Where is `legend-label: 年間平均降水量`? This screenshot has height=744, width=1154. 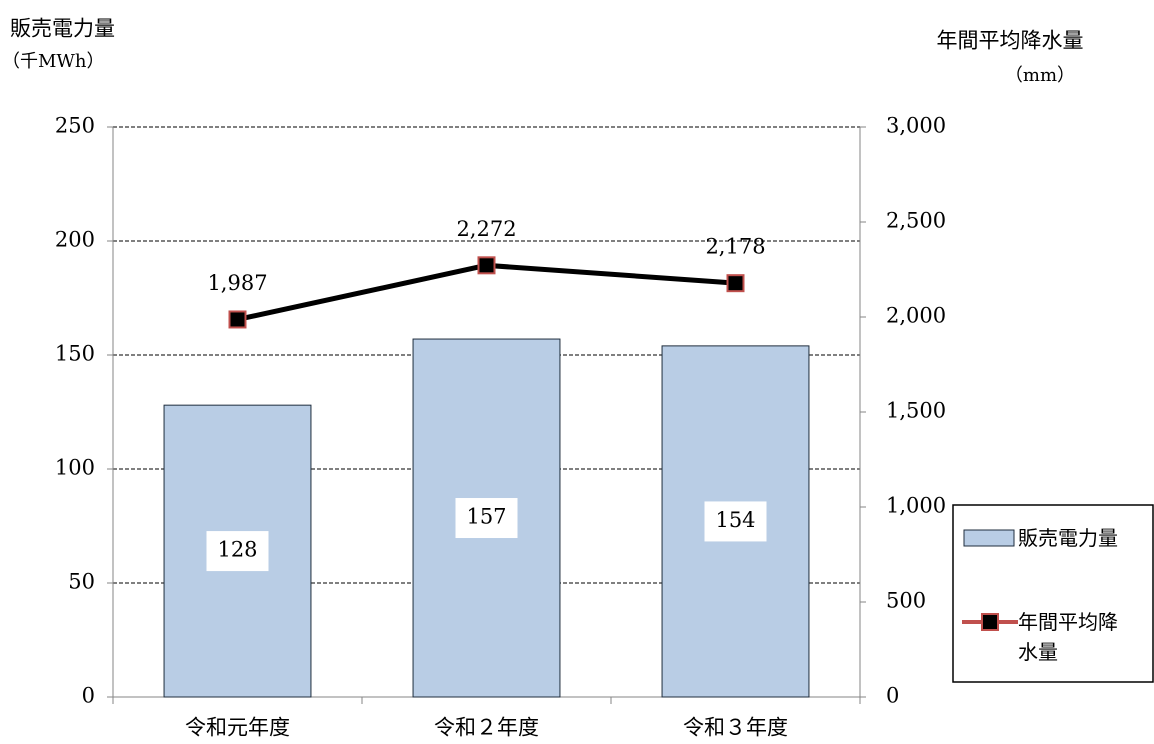
legend-label: 年間平均降水量 is located at coordinates (1068, 637).